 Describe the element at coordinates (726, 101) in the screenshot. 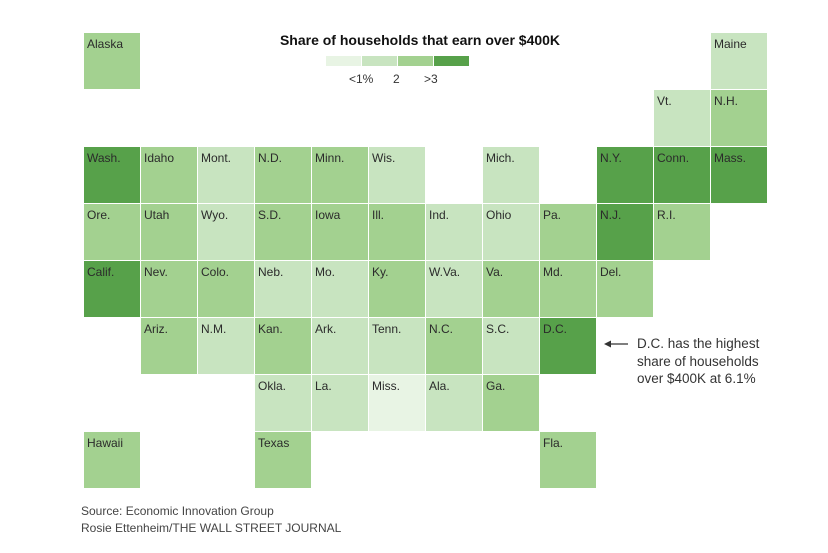

I see `tile-label-n-h: N.H.` at that location.